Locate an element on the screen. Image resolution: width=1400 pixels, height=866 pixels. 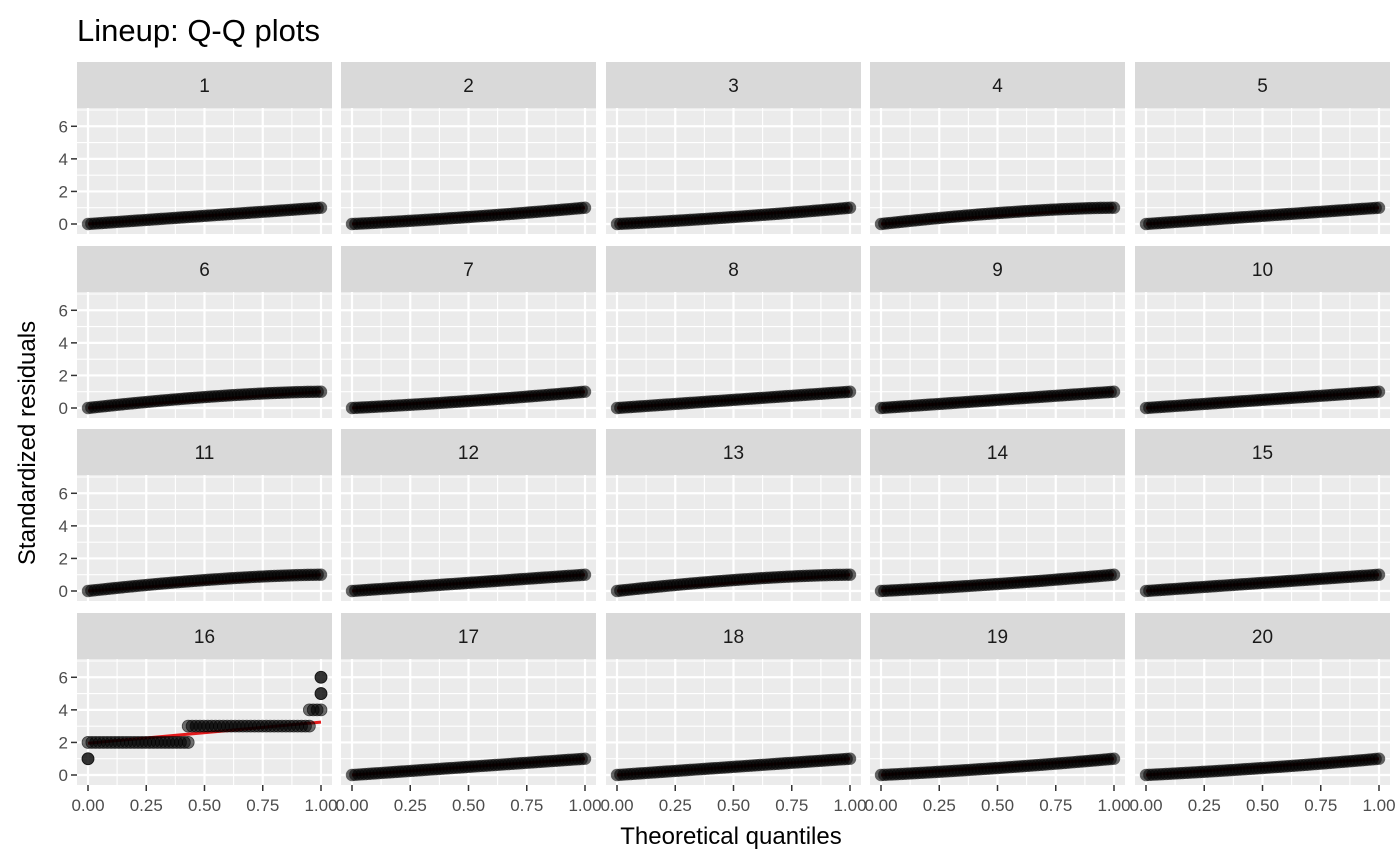
chart-title: Lineup: Q-Q plots is located at coordinates (198, 30).